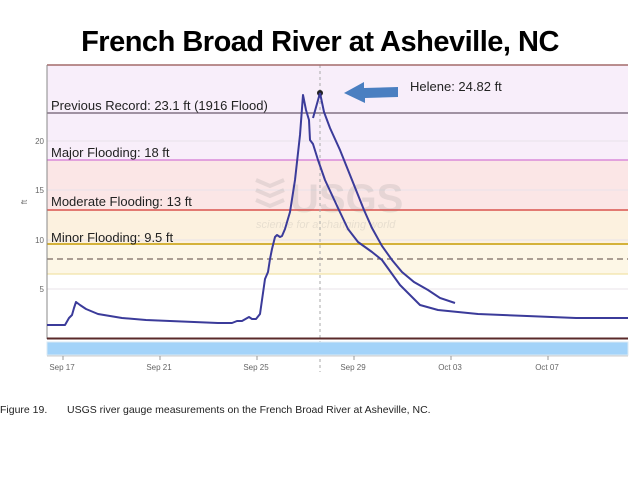  I want to click on y-tick-label: 5, so click(42, 289).